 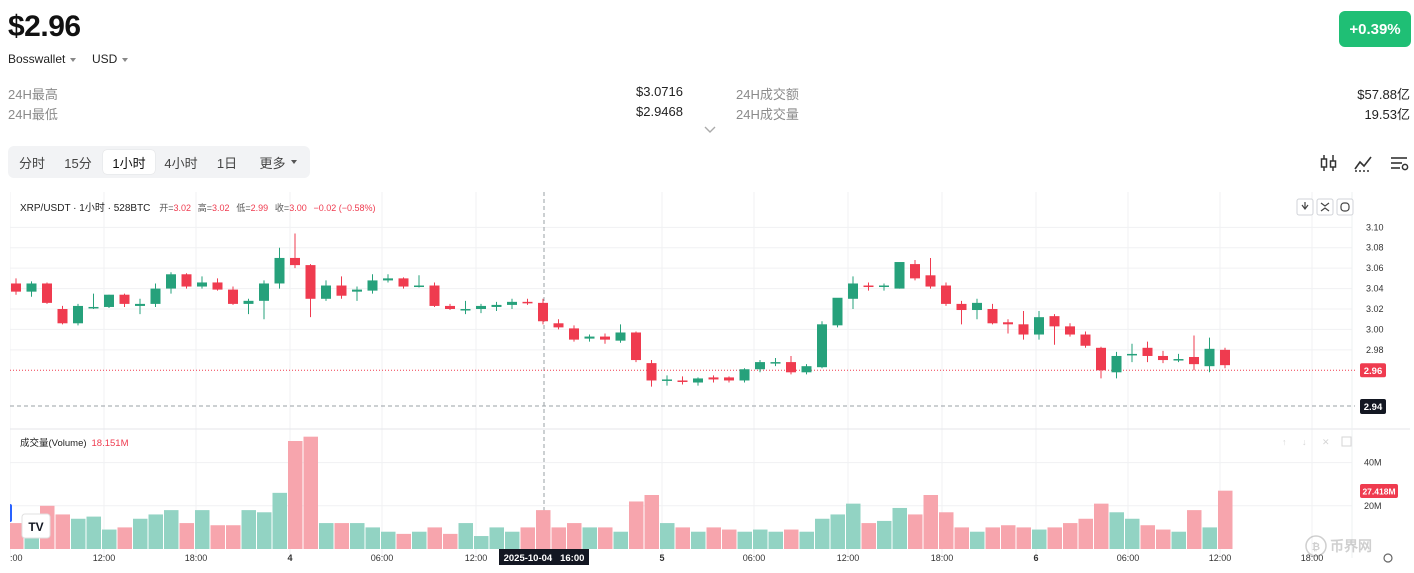 What do you see at coordinates (1305, 207) in the screenshot?
I see `arrow-down-icon` at bounding box center [1305, 207].